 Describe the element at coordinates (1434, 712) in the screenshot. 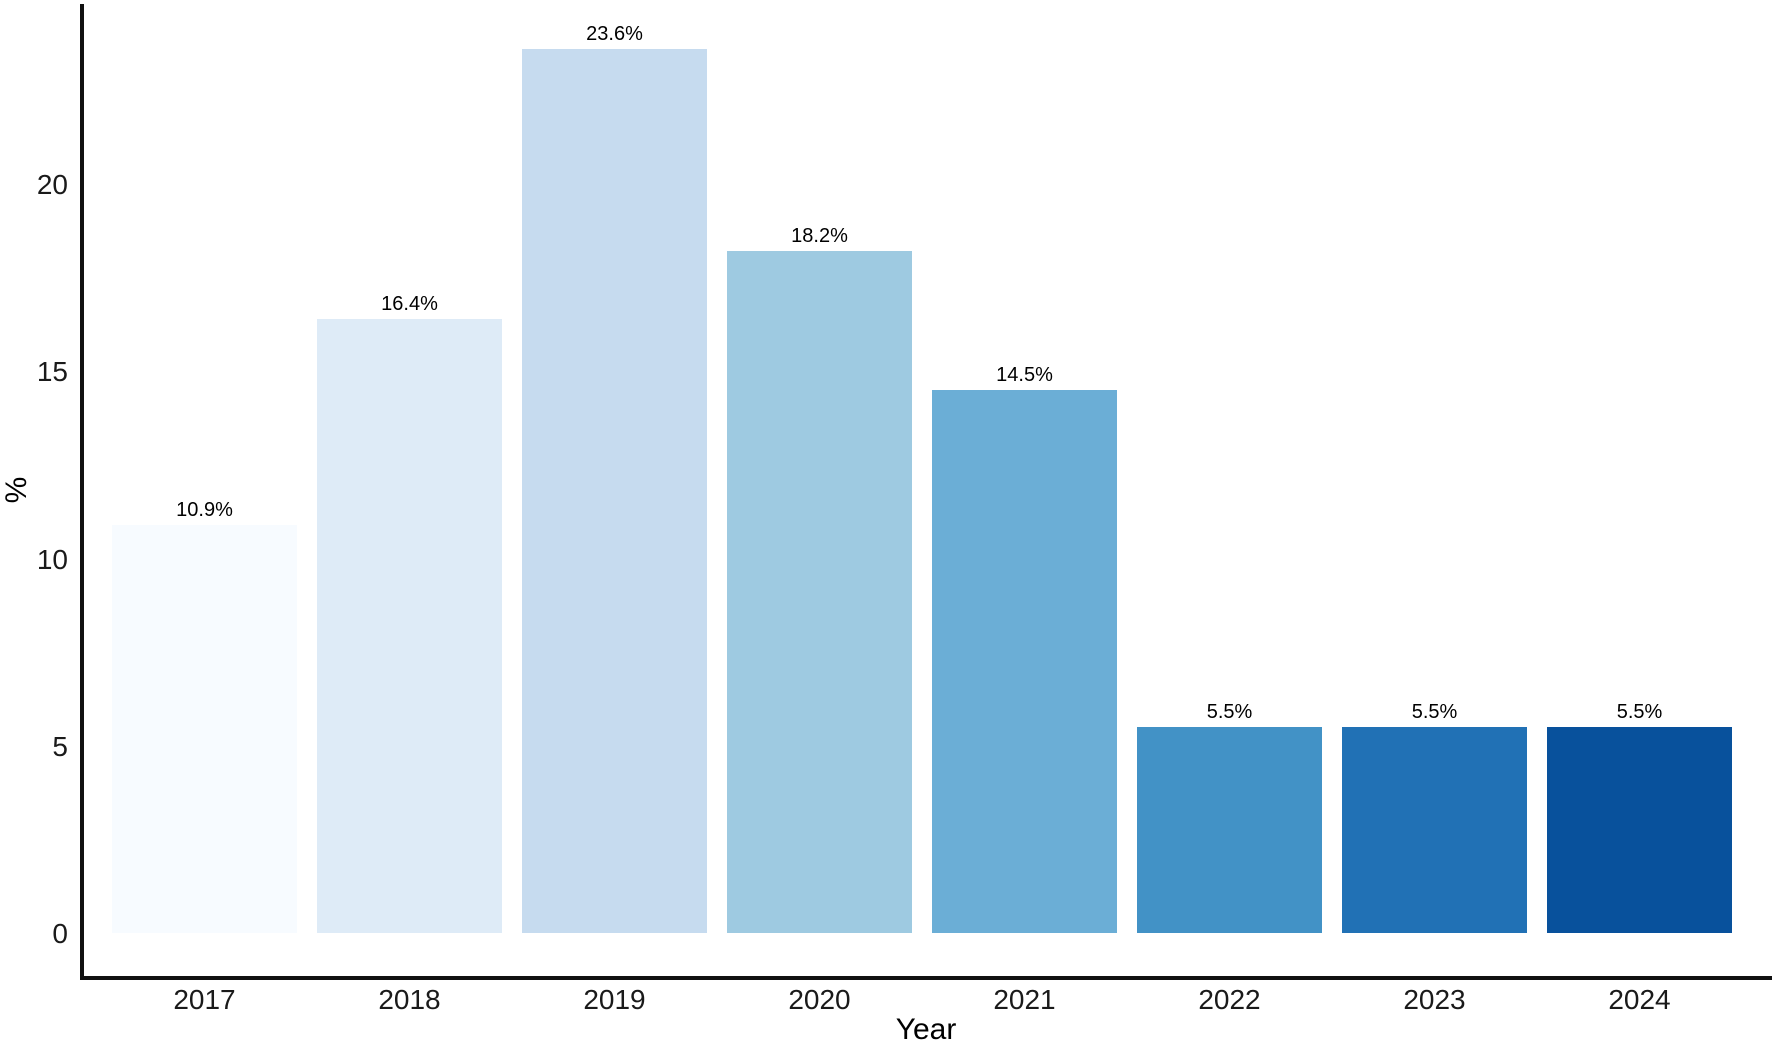

I see `bar-value-label-2023: 5.5%` at that location.